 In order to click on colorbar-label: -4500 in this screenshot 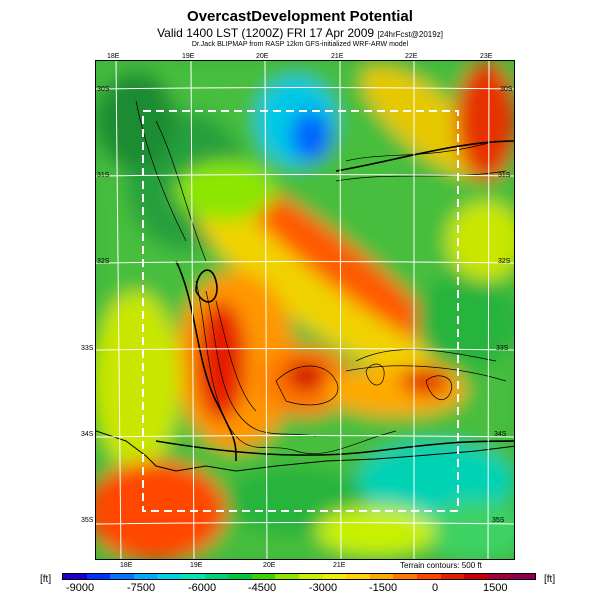, I will do `click(262, 588)`.